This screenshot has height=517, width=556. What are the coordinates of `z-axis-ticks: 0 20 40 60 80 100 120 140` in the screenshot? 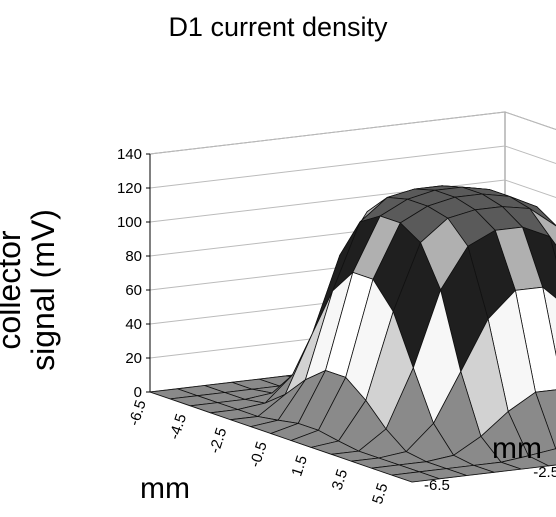 It's located at (134, 273).